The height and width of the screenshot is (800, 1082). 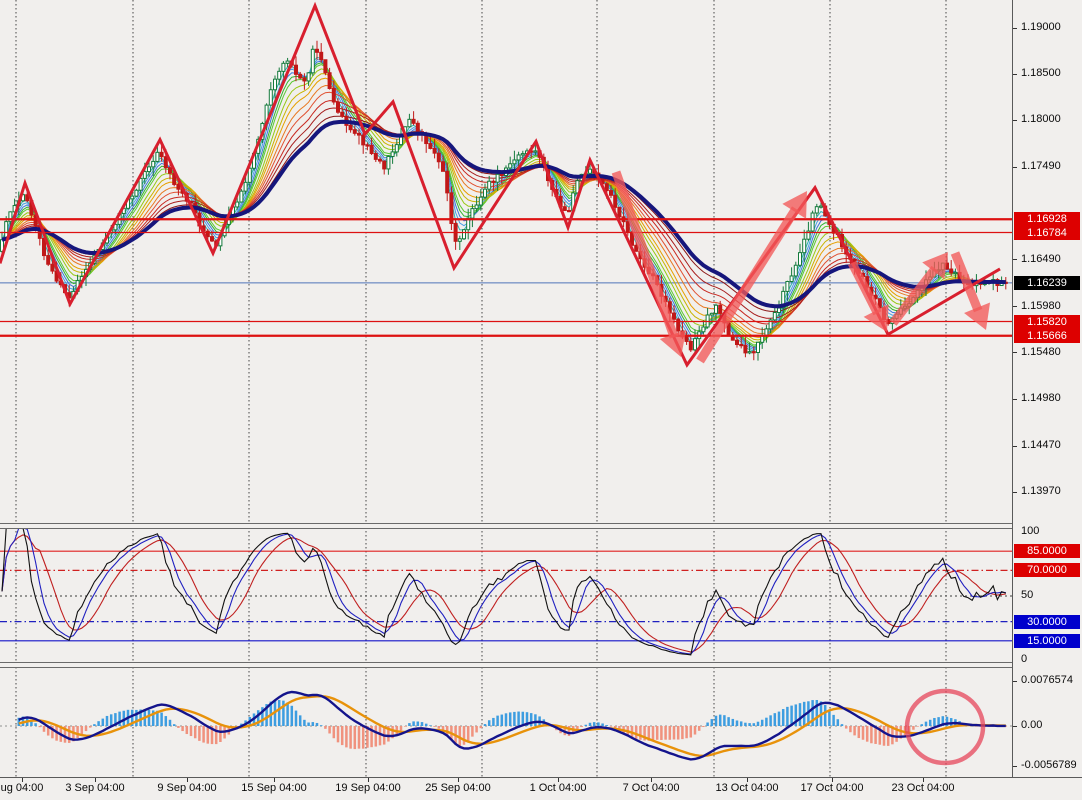 What do you see at coordinates (558, 788) in the screenshot?
I see `time-label: 1 Oct 04:00` at bounding box center [558, 788].